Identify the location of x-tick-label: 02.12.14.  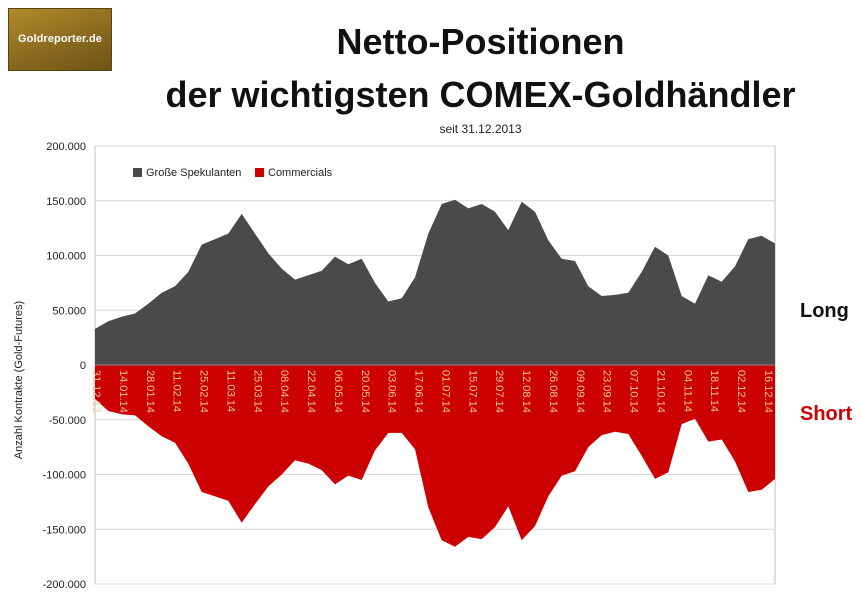
(741, 391).